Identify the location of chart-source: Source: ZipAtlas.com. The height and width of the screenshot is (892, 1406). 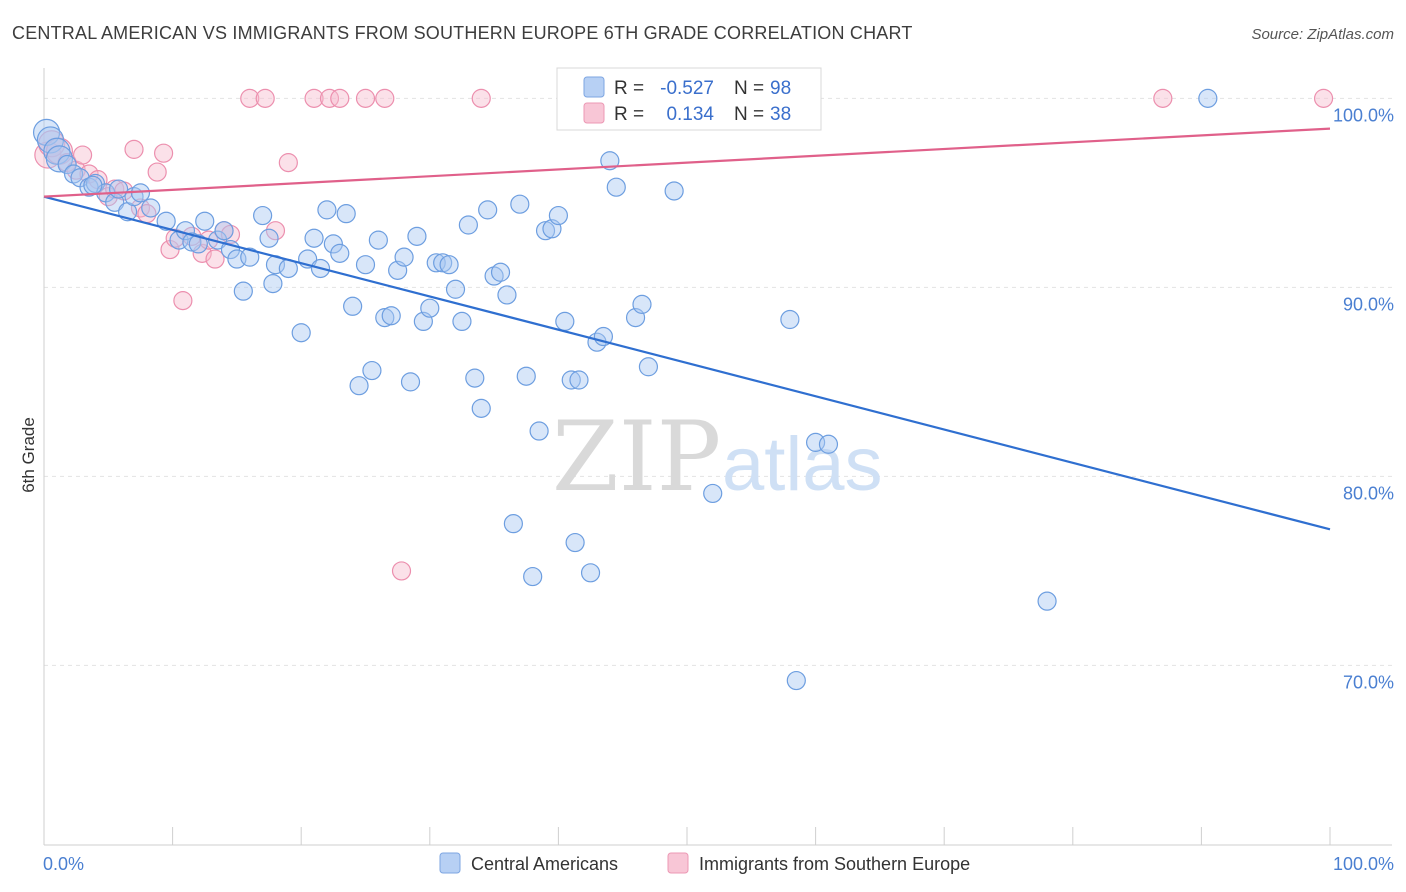
(1322, 34).